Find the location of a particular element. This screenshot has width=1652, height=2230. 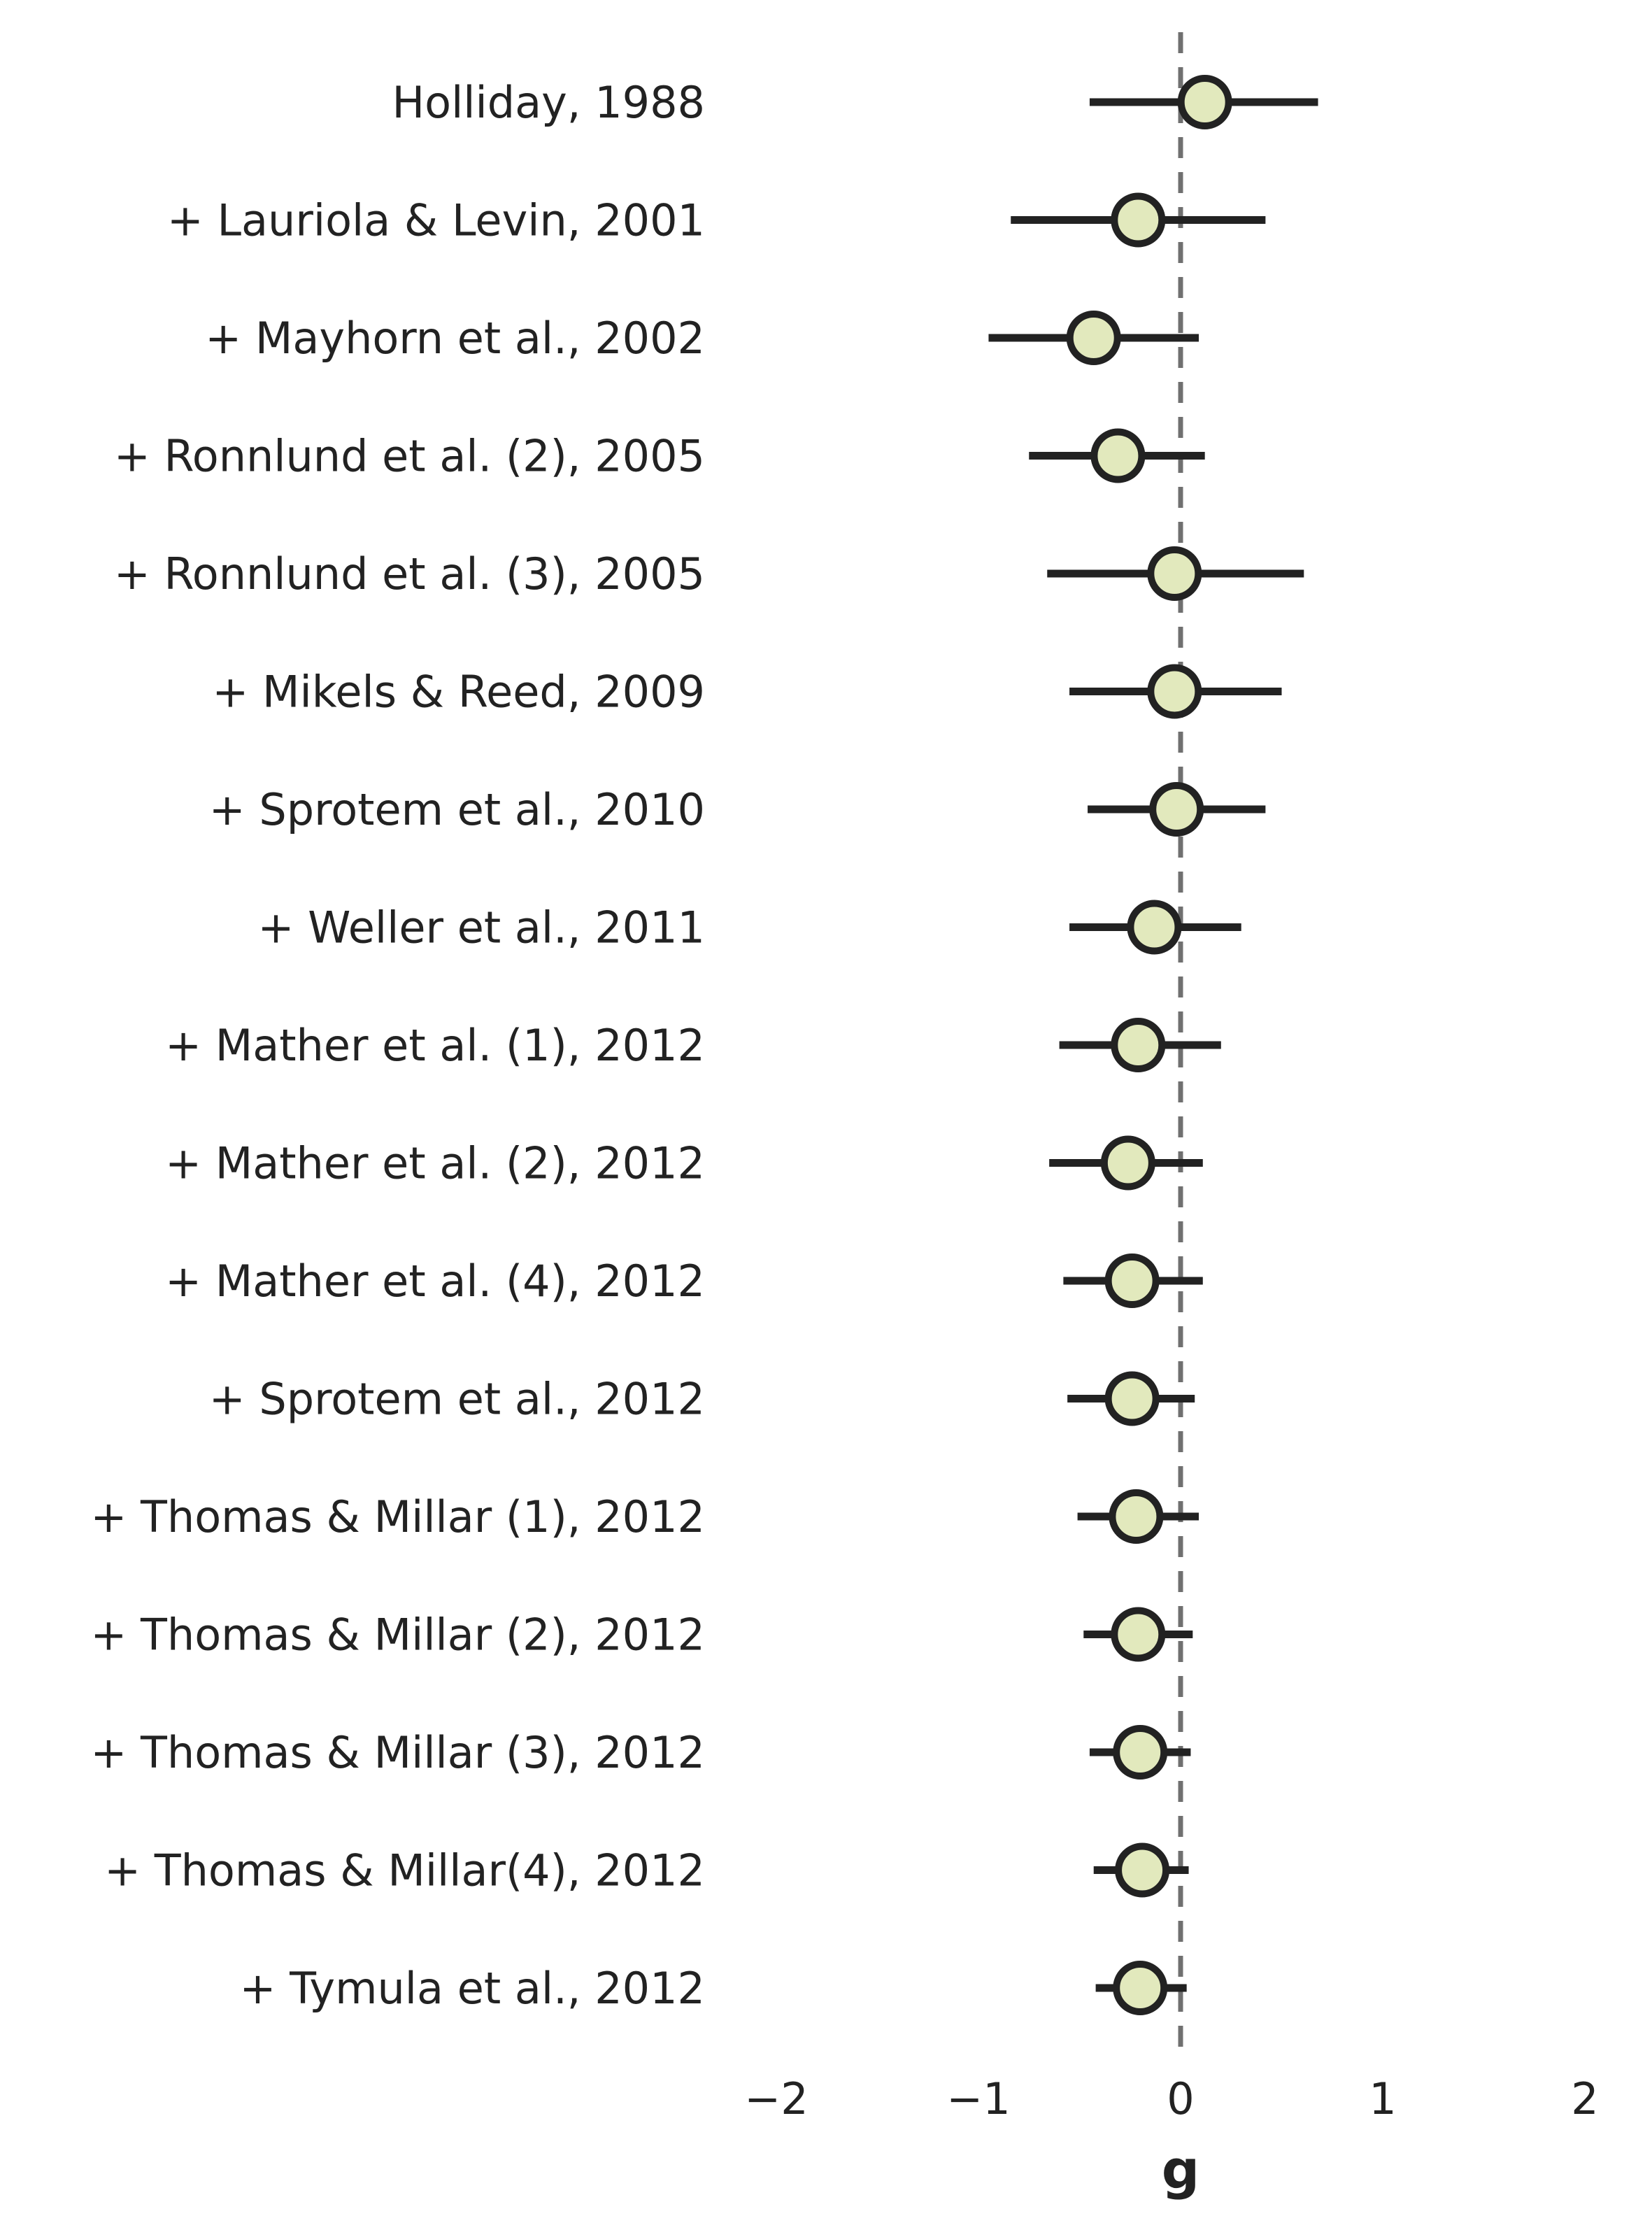

study-label: + Mikels & Reed, 2009 is located at coordinates (458, 692).